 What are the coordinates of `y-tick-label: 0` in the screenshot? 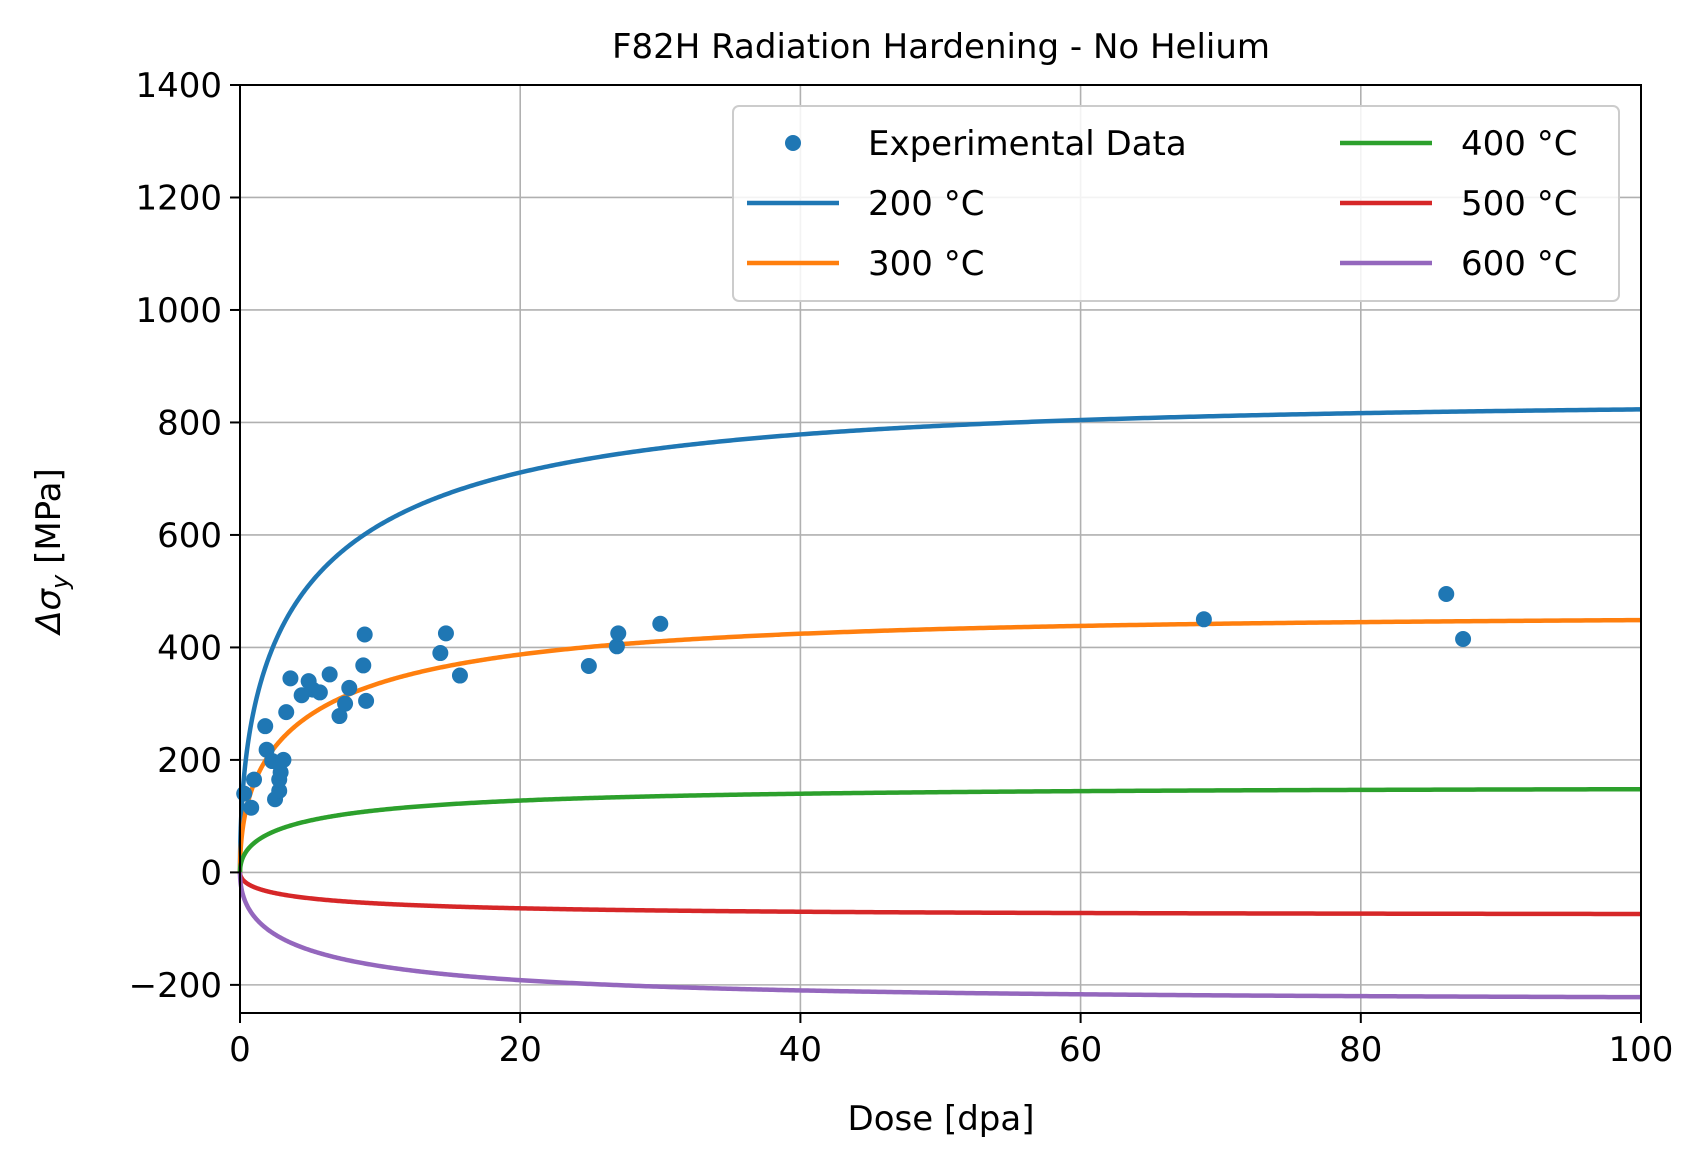 It's located at (211, 873).